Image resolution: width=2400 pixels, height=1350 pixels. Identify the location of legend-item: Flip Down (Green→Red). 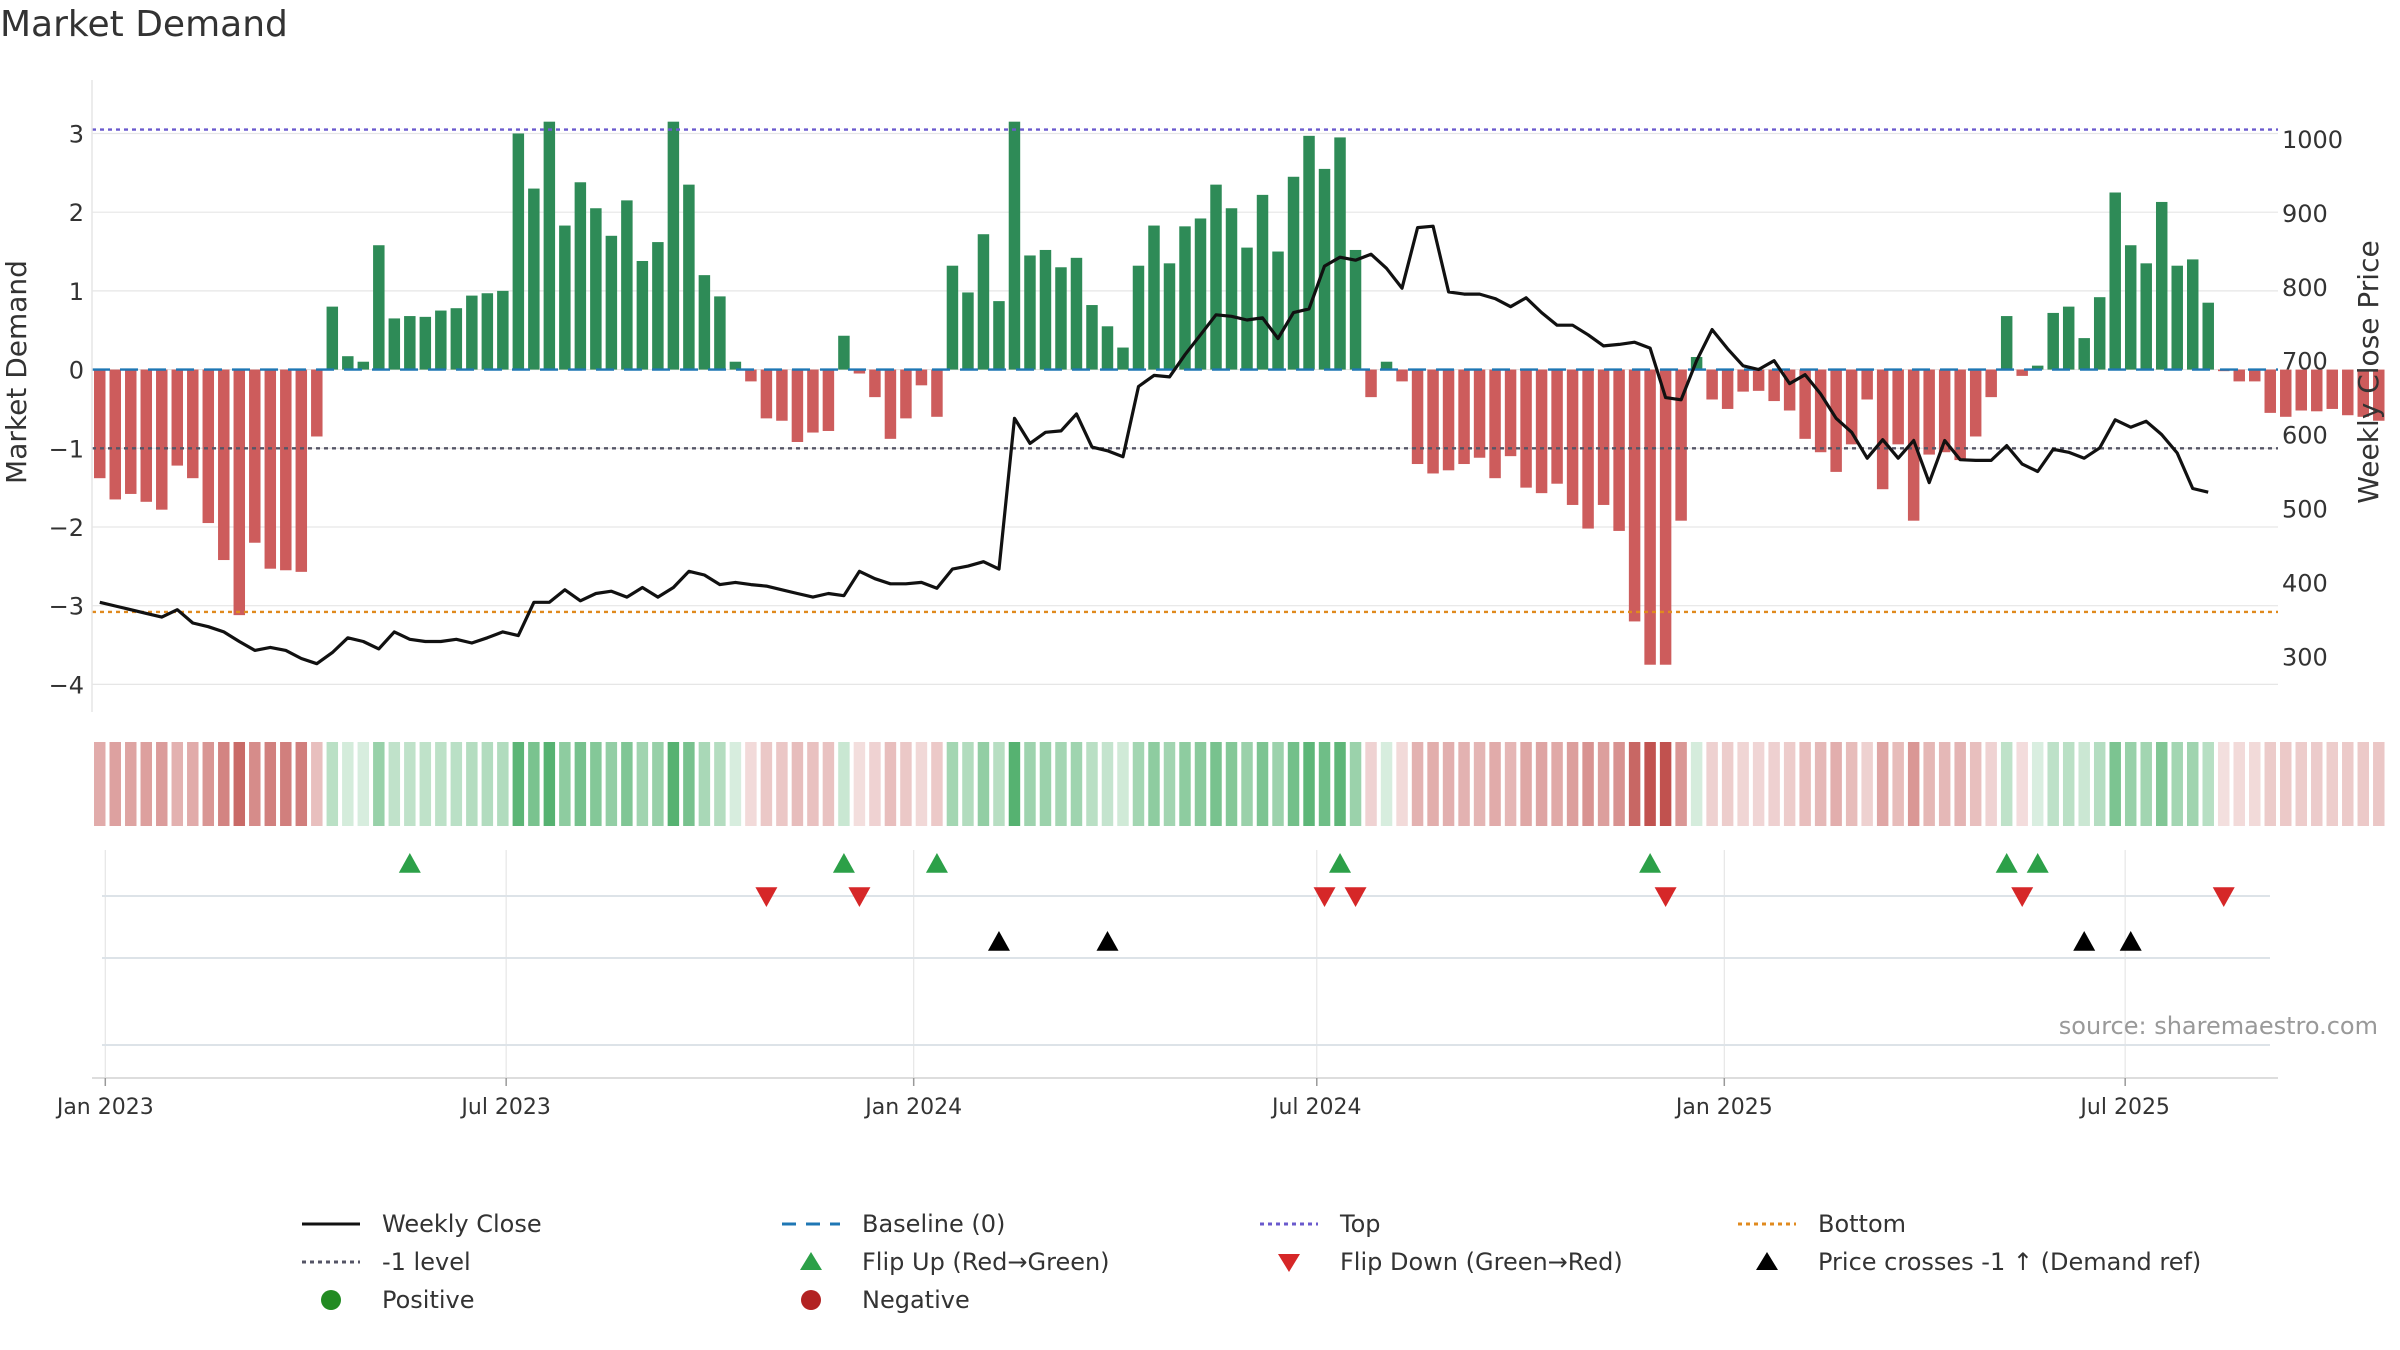
(1440, 1262).